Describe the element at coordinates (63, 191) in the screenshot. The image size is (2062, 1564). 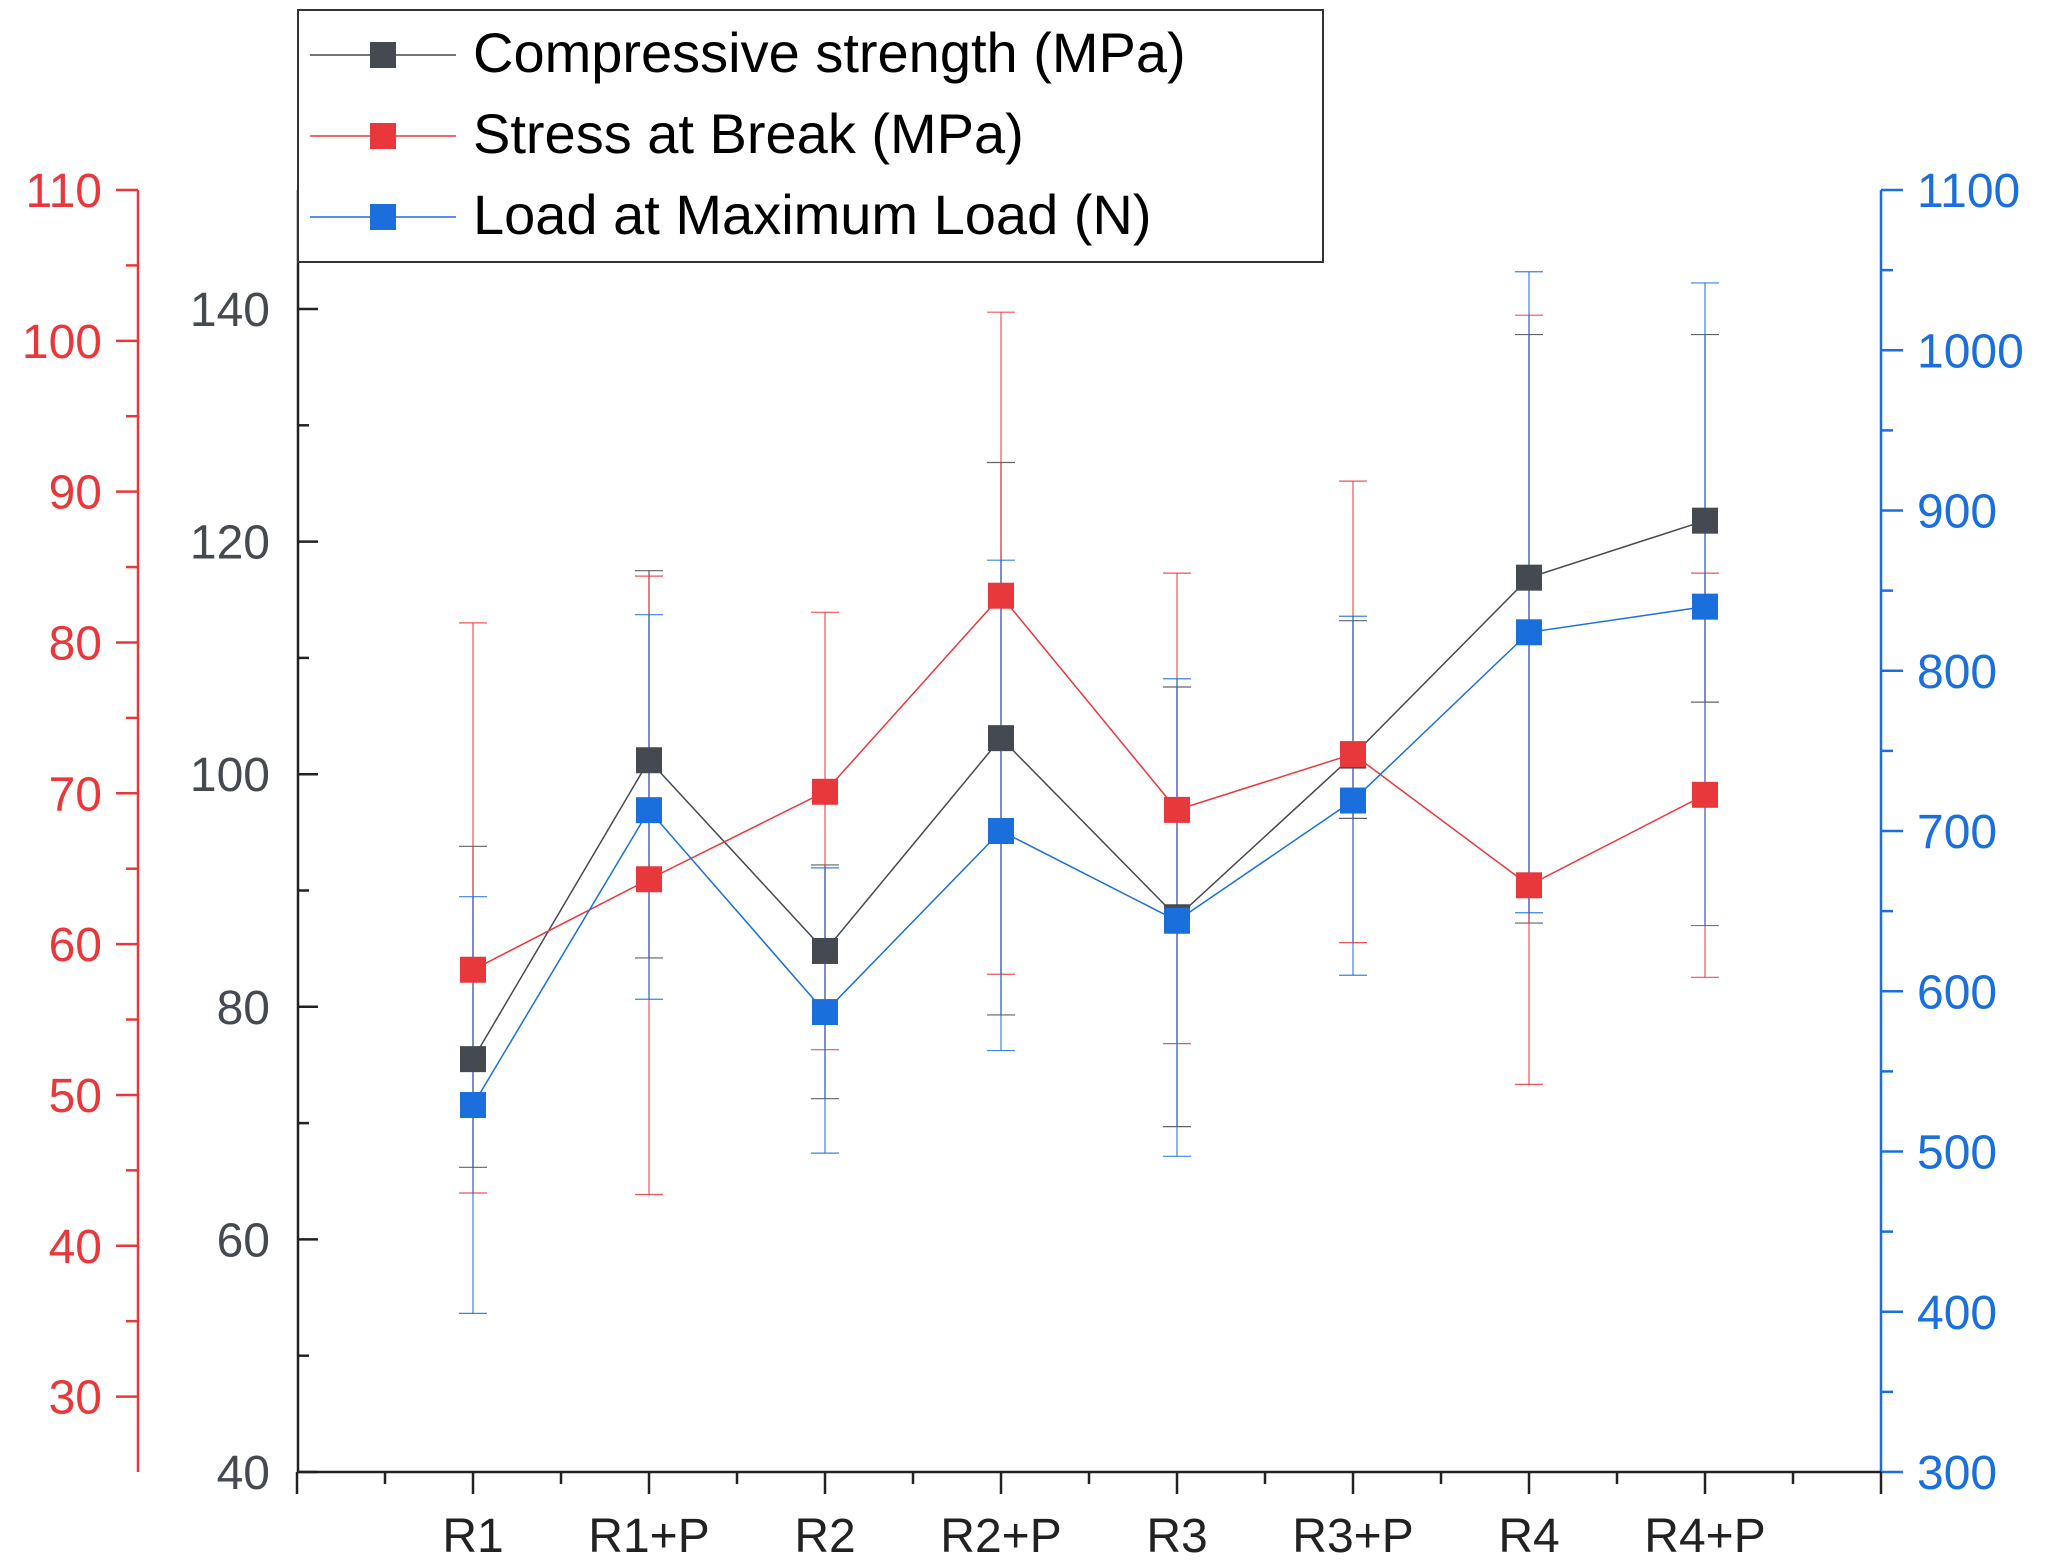
I see `y-left-tick-label: 110` at that location.